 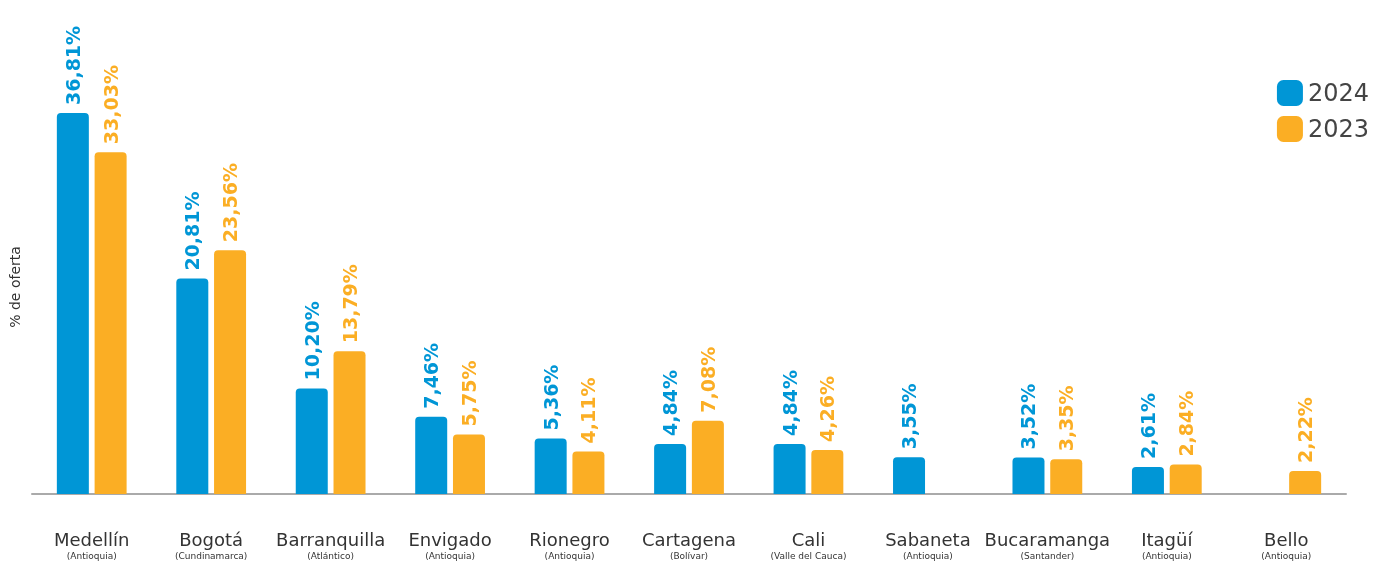 I want to click on data-label: 7,46%, so click(x=431, y=375).